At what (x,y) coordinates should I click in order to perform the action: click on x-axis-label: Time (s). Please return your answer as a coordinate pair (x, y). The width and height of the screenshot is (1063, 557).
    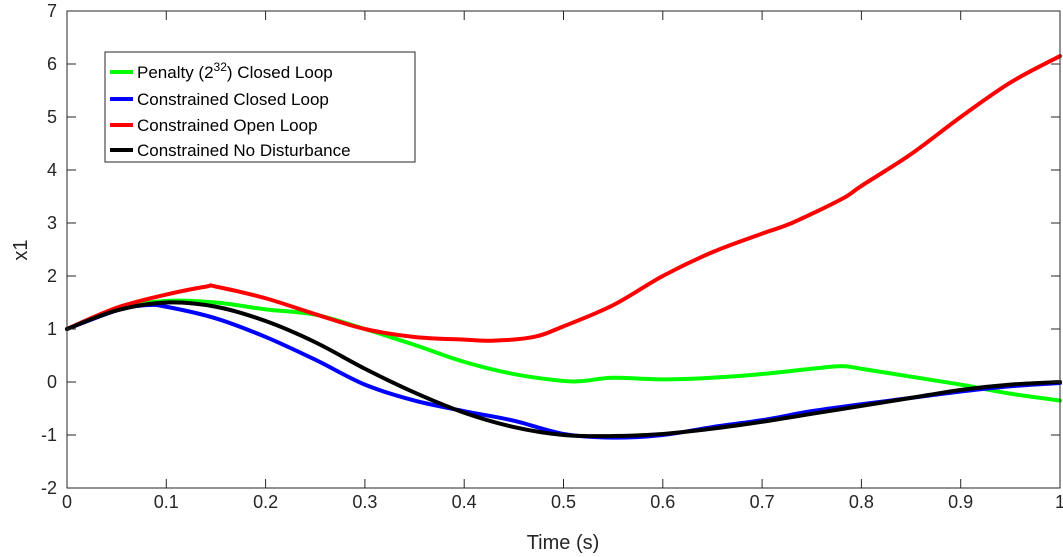
    Looking at the image, I should click on (563, 543).